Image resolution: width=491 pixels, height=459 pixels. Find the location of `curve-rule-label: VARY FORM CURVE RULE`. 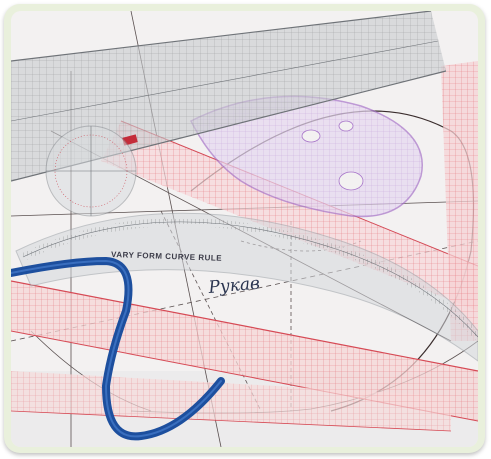

curve-rule-label: VARY FORM CURVE RULE is located at coordinates (166, 256).